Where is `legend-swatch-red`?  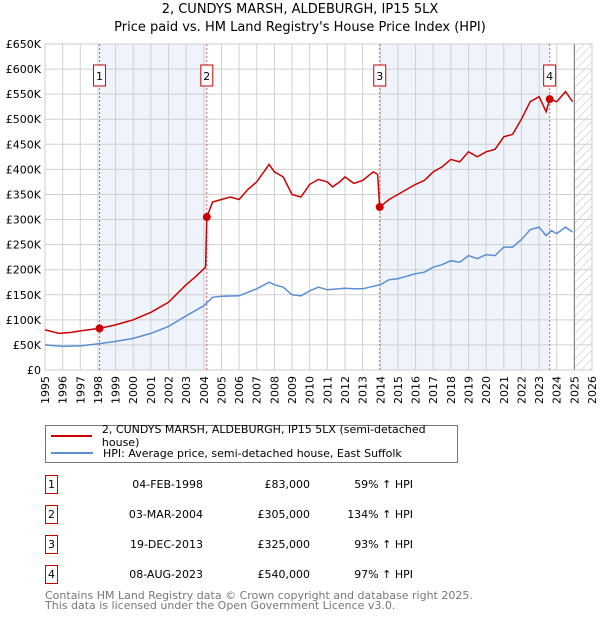 legend-swatch-red is located at coordinates (71, 436).